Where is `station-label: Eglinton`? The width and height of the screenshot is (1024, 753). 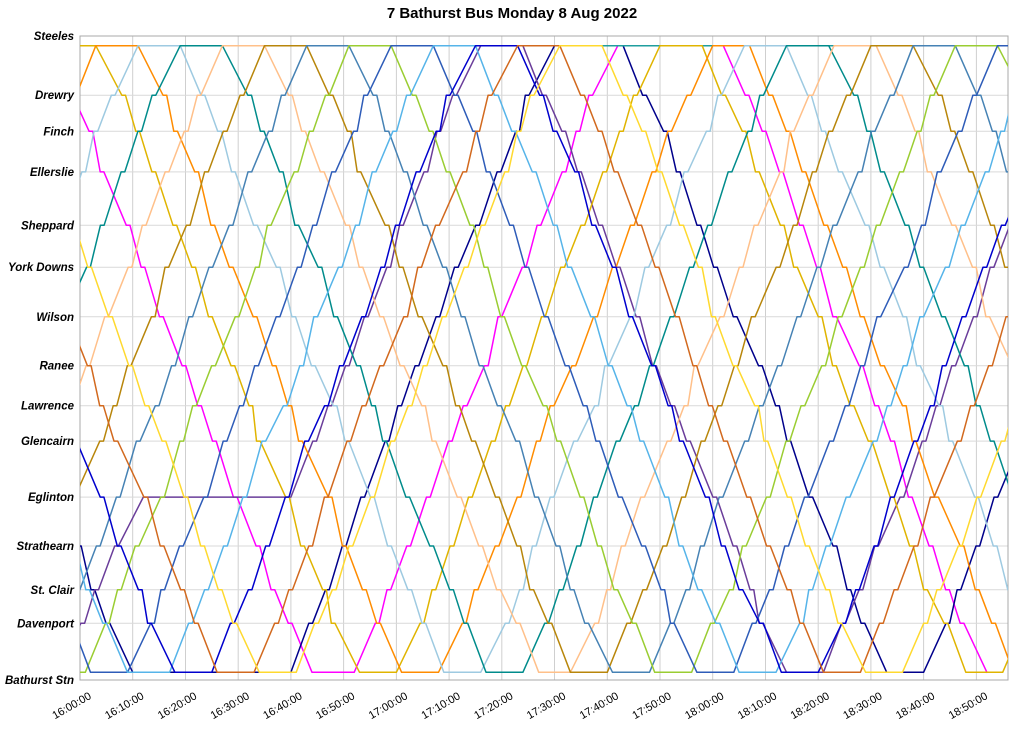
station-label: Eglinton is located at coordinates (51, 498).